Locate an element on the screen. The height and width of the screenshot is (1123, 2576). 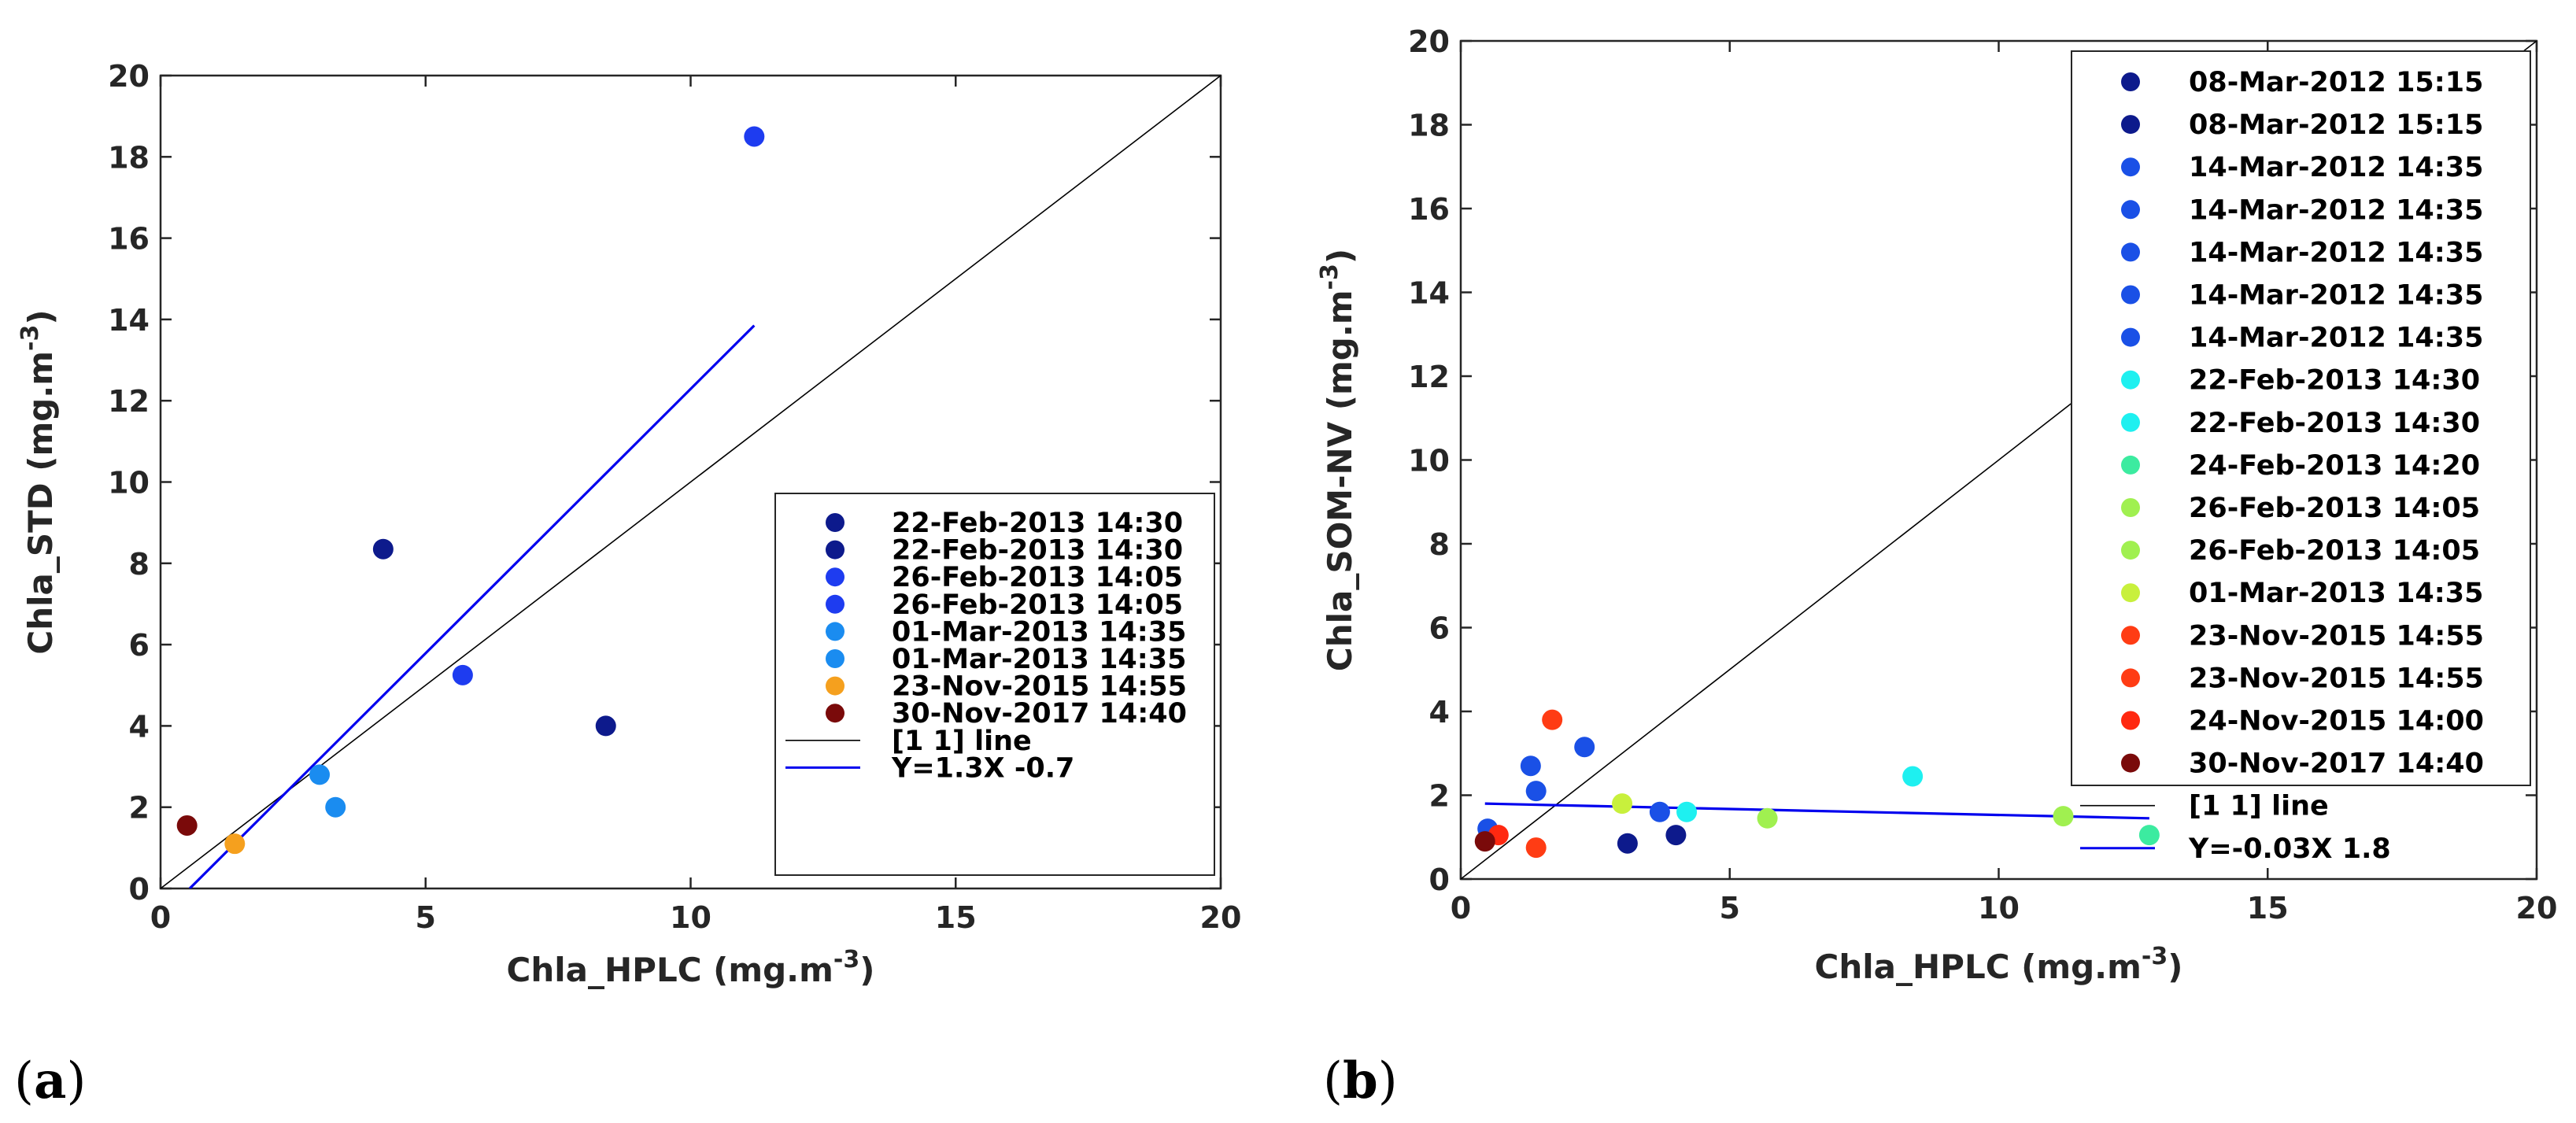
panel-label: (b) is located at coordinates (1360, 1080).